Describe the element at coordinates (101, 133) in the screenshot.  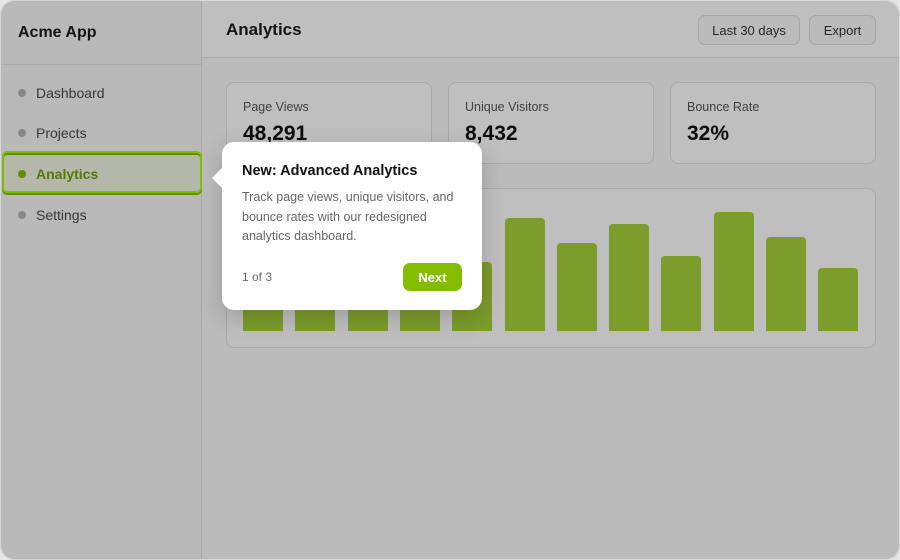
I see `sidebar-item-projects: Projects` at that location.